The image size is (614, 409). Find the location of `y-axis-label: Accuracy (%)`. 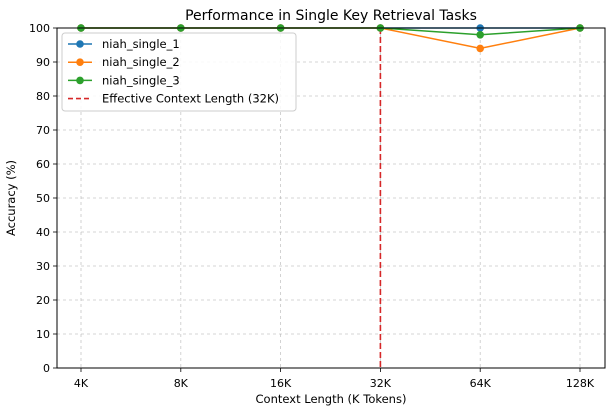

y-axis-label: Accuracy (%) is located at coordinates (11, 198).